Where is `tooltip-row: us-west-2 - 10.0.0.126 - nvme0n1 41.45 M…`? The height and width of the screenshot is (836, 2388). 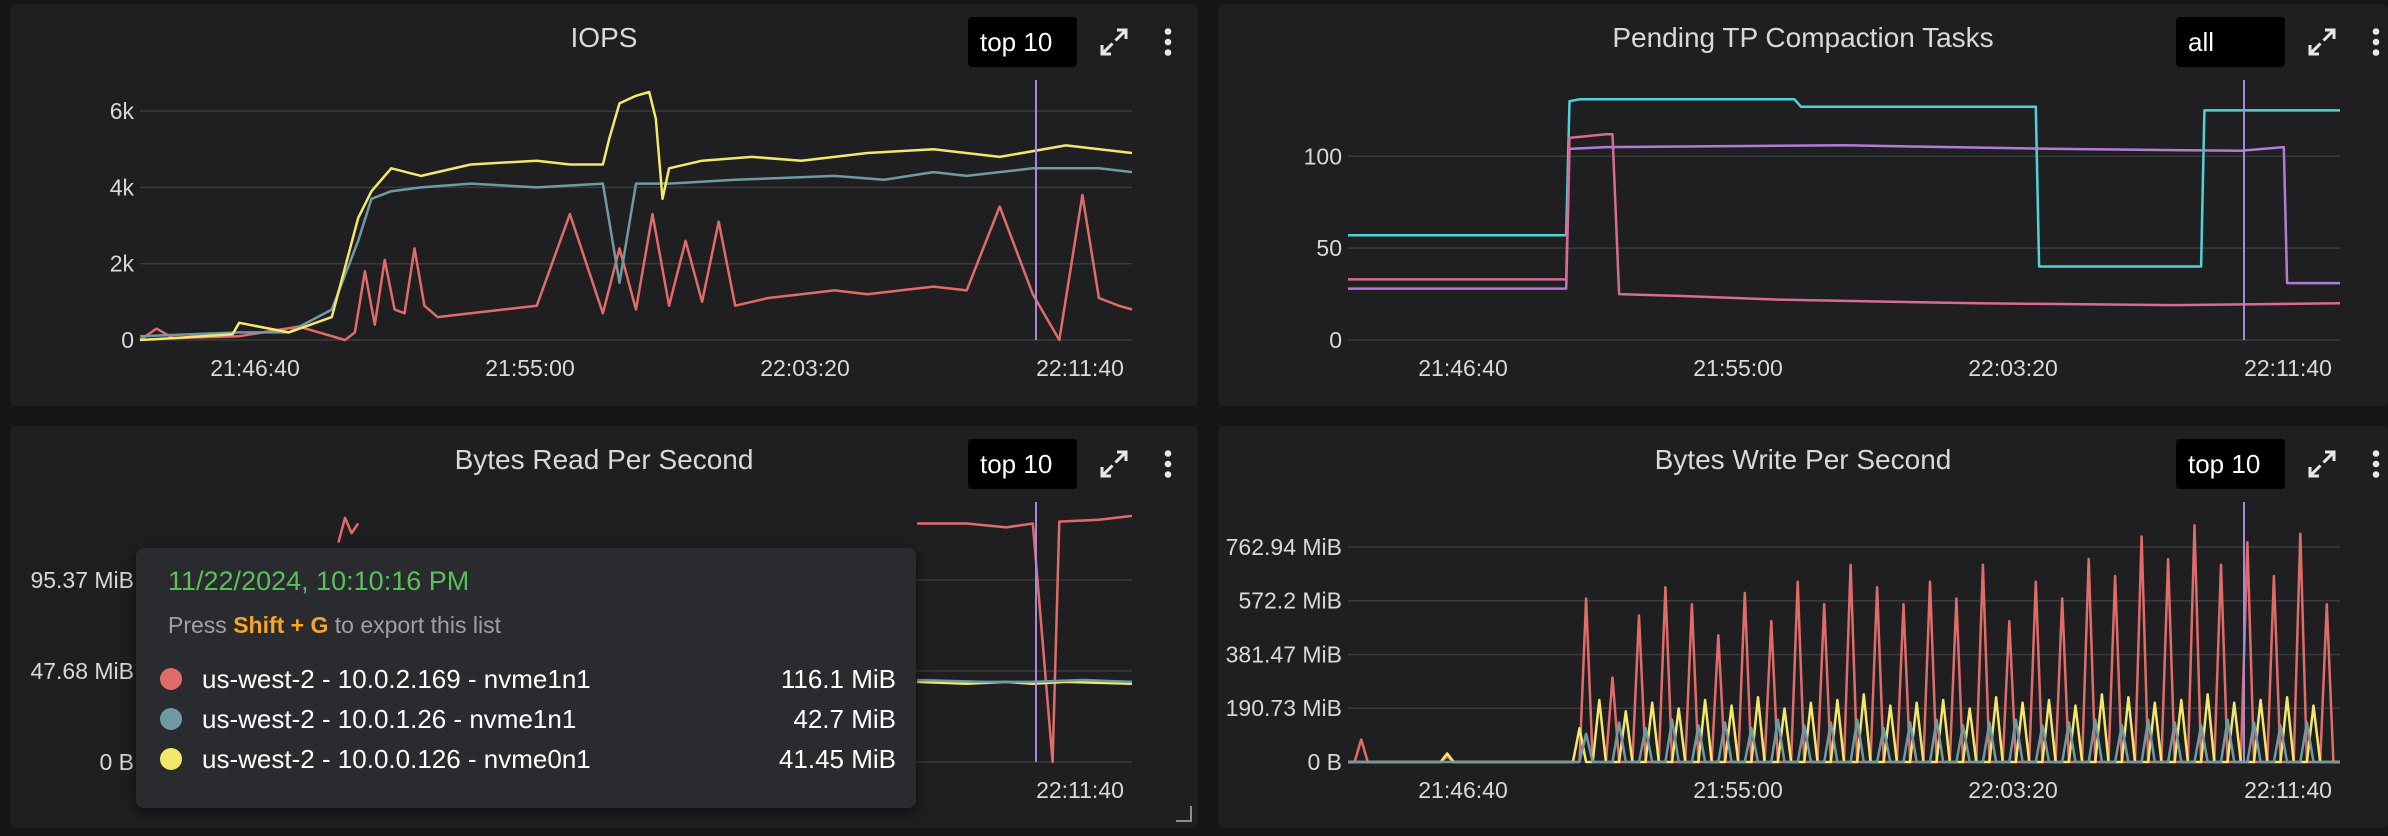
tooltip-row: us-west-2 - 10.0.0.126 - nvme0n1 41.45 M… is located at coordinates (526, 760).